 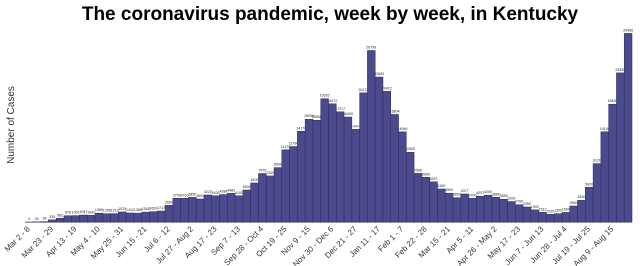 What do you see at coordinates (247, 187) in the screenshot?
I see `data-label: 5000` at bounding box center [247, 187].